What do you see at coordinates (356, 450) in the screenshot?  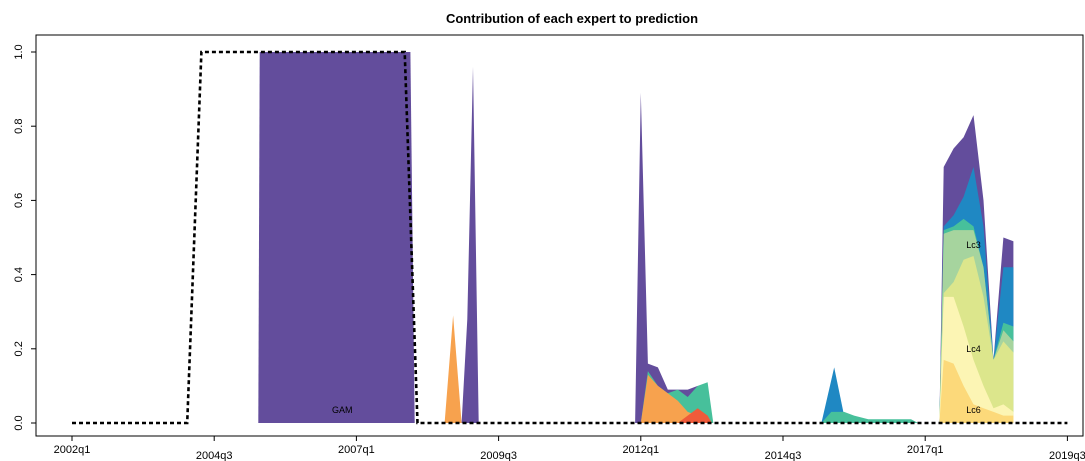 I see `x-tick-label: 2007q1` at bounding box center [356, 450].